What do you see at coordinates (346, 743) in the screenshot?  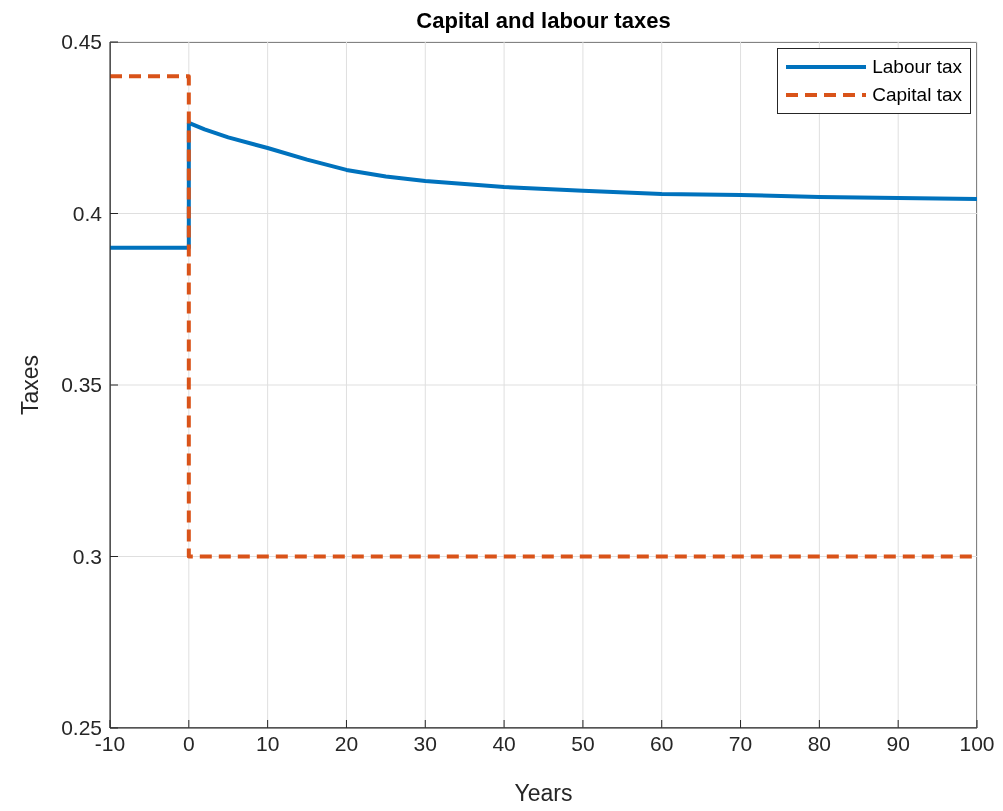 I see `x-tick-label: 20` at bounding box center [346, 743].